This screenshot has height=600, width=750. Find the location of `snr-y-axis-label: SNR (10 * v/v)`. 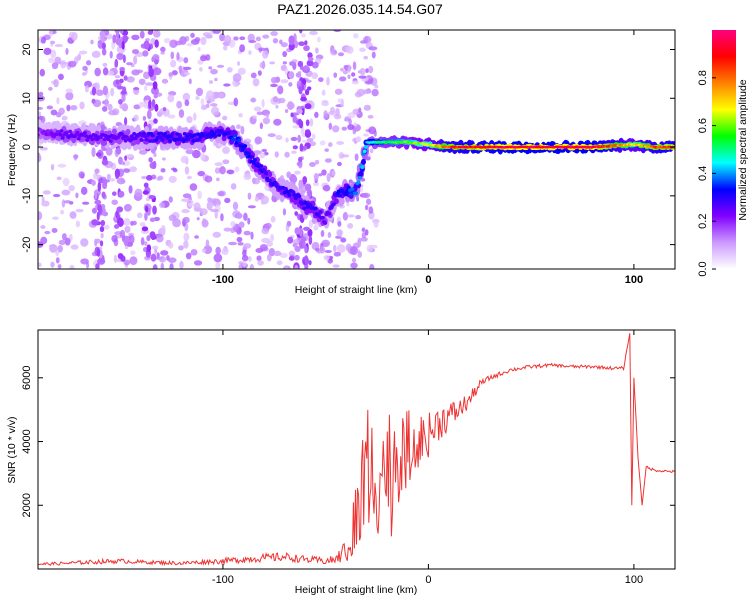

snr-y-axis-label: SNR (10 * v/v) is located at coordinates (12, 449).